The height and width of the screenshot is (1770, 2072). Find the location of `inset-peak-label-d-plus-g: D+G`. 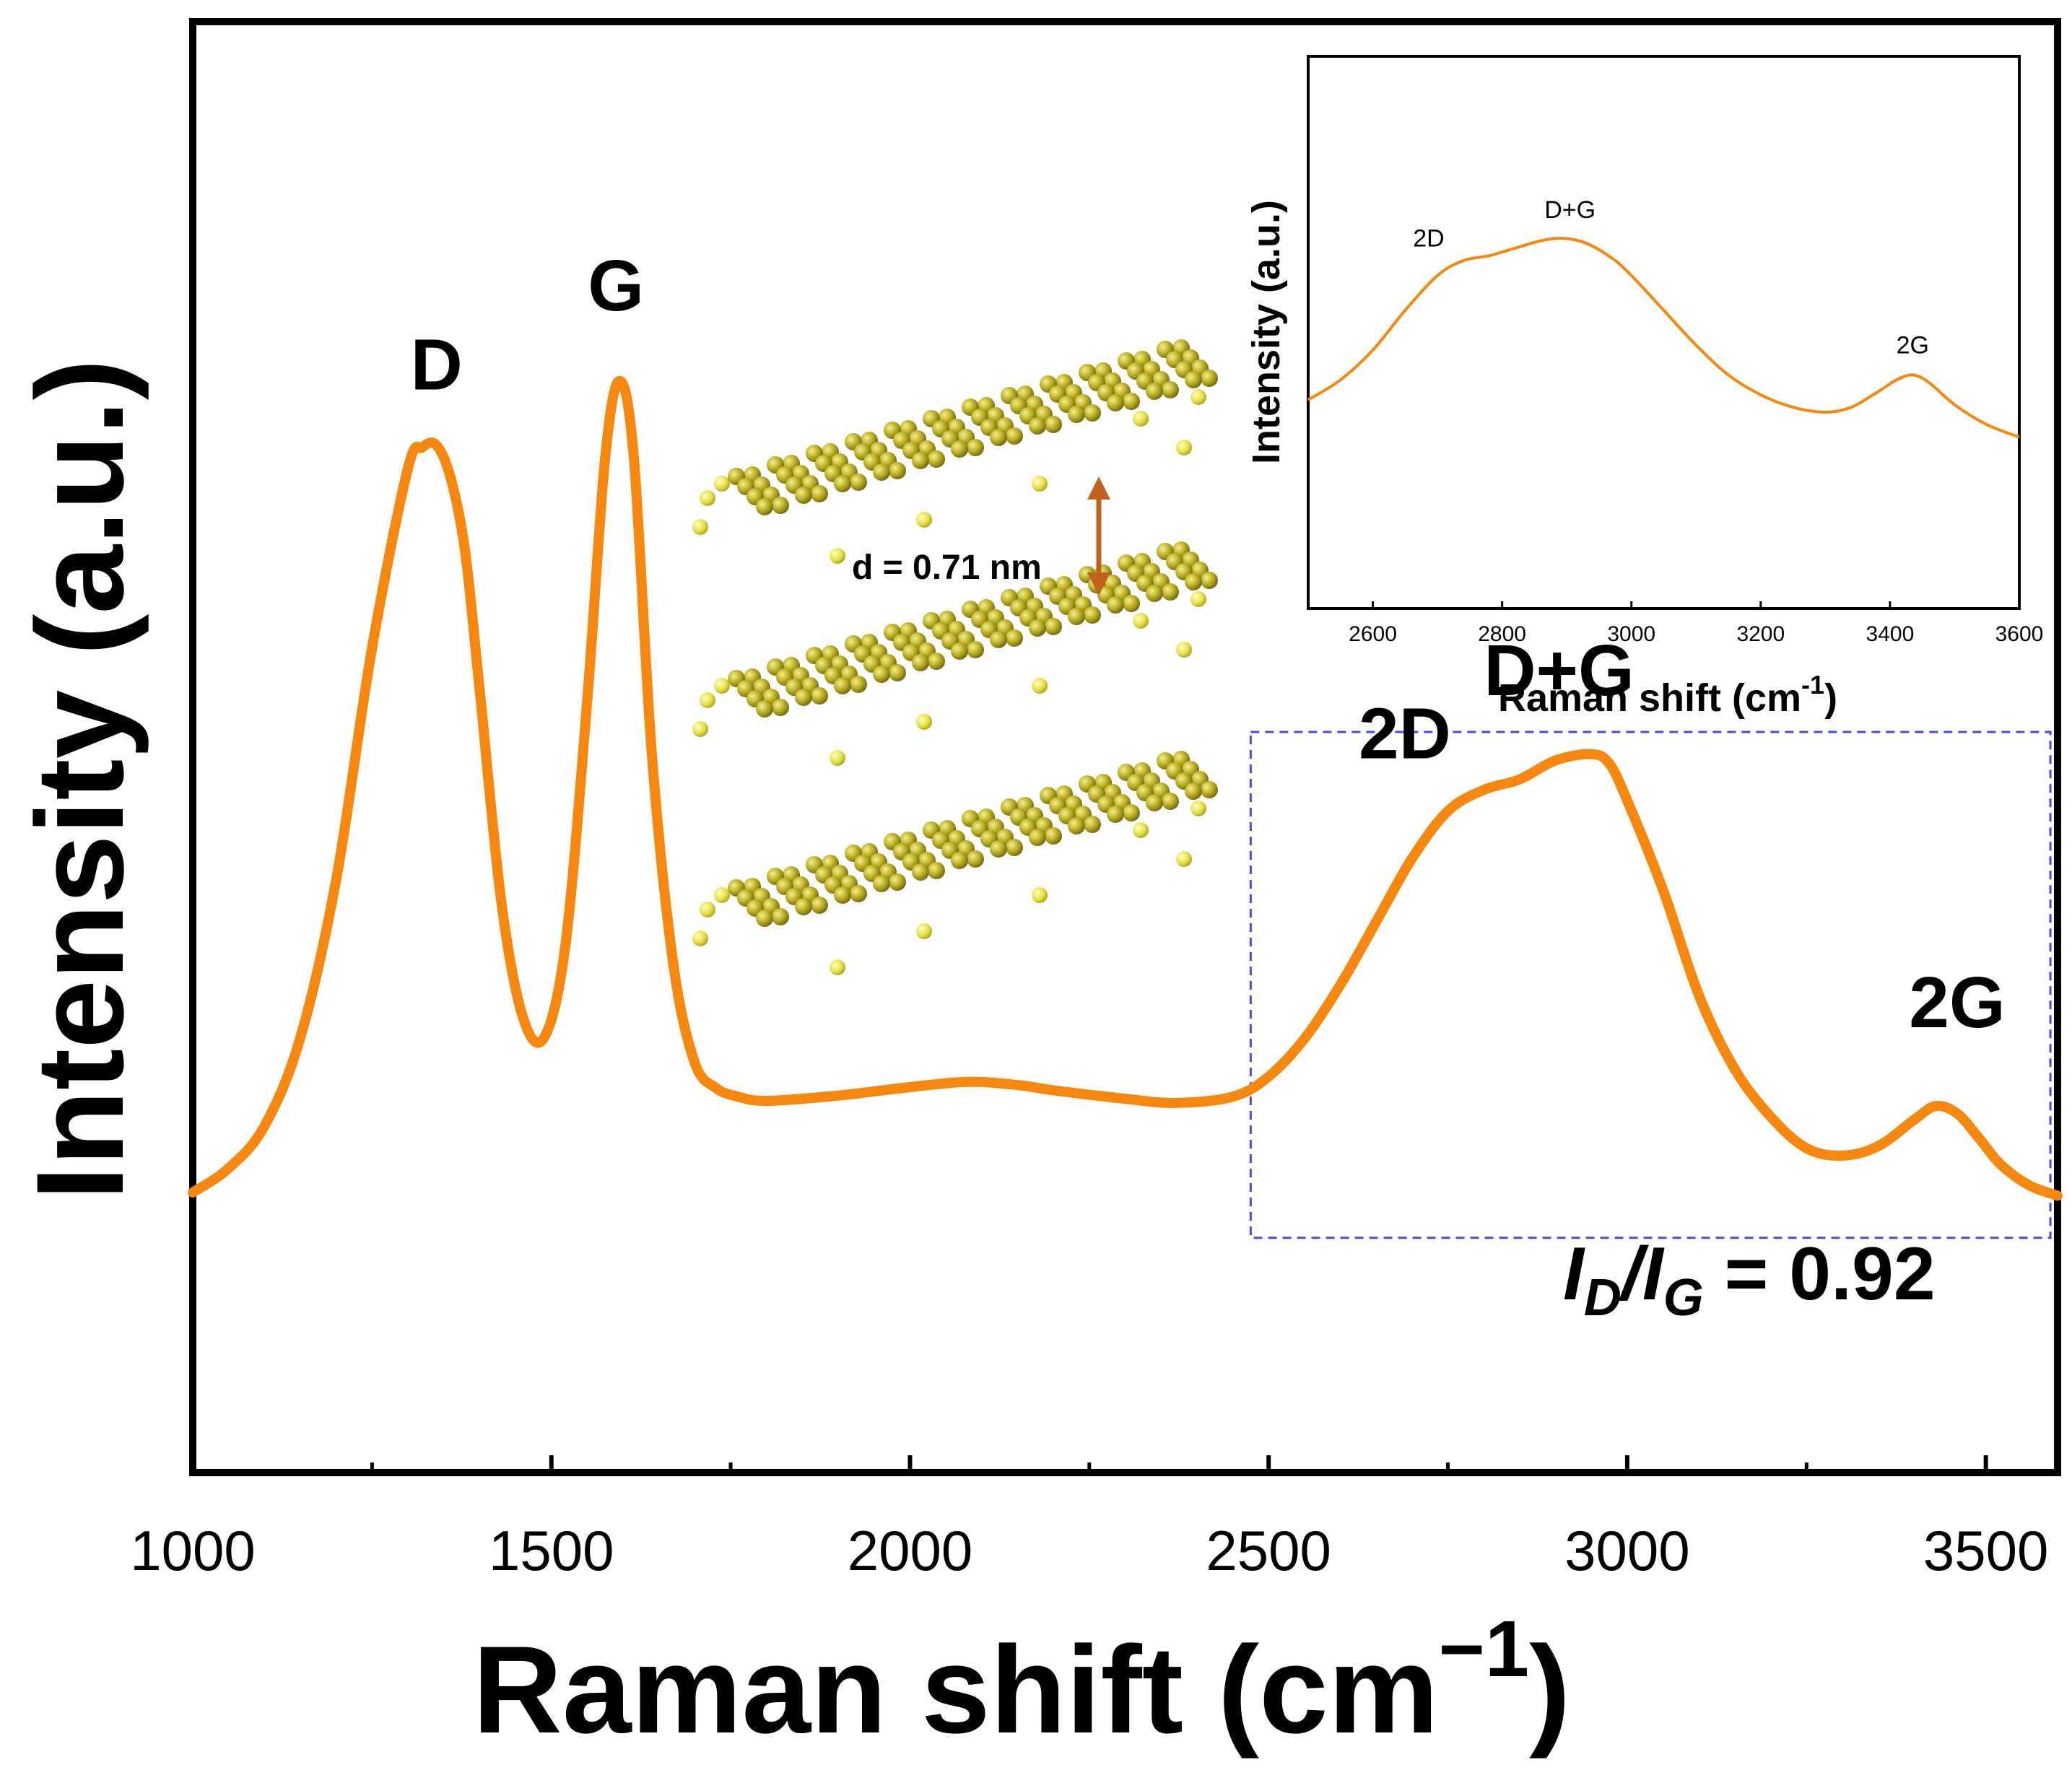

inset-peak-label-d-plus-g: D+G is located at coordinates (1570, 210).